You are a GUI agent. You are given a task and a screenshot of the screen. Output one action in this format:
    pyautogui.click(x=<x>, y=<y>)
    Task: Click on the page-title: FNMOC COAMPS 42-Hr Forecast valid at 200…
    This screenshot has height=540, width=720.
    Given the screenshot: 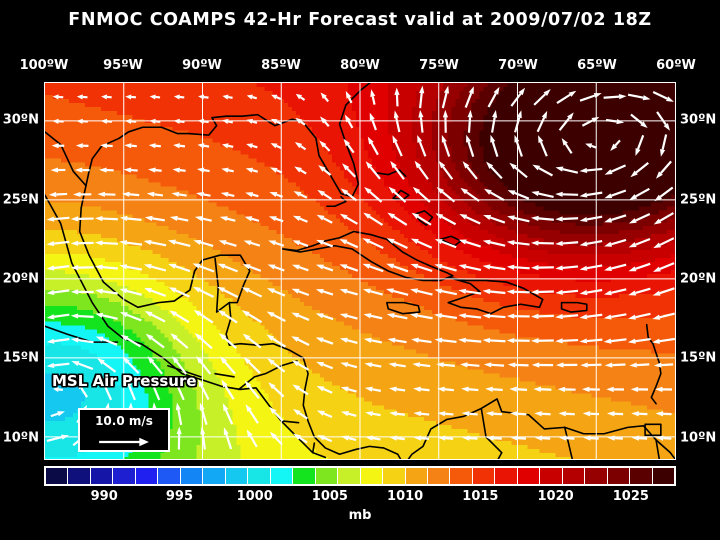 What is the action you would take?
    pyautogui.click(x=360, y=20)
    